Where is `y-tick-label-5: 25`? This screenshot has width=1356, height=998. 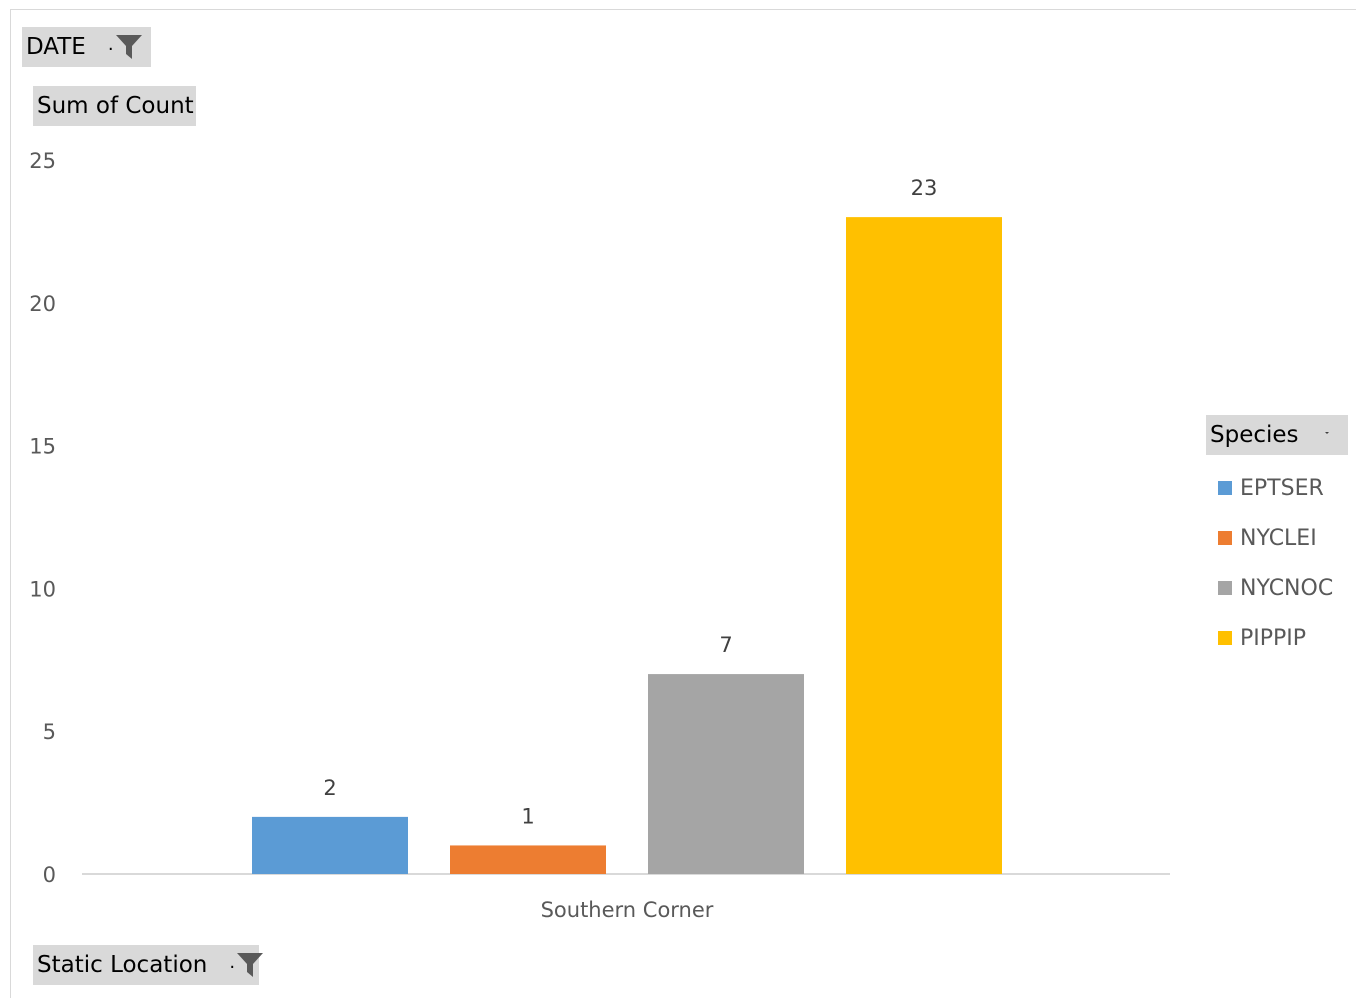
y-tick-label-5: 25 is located at coordinates (42, 161).